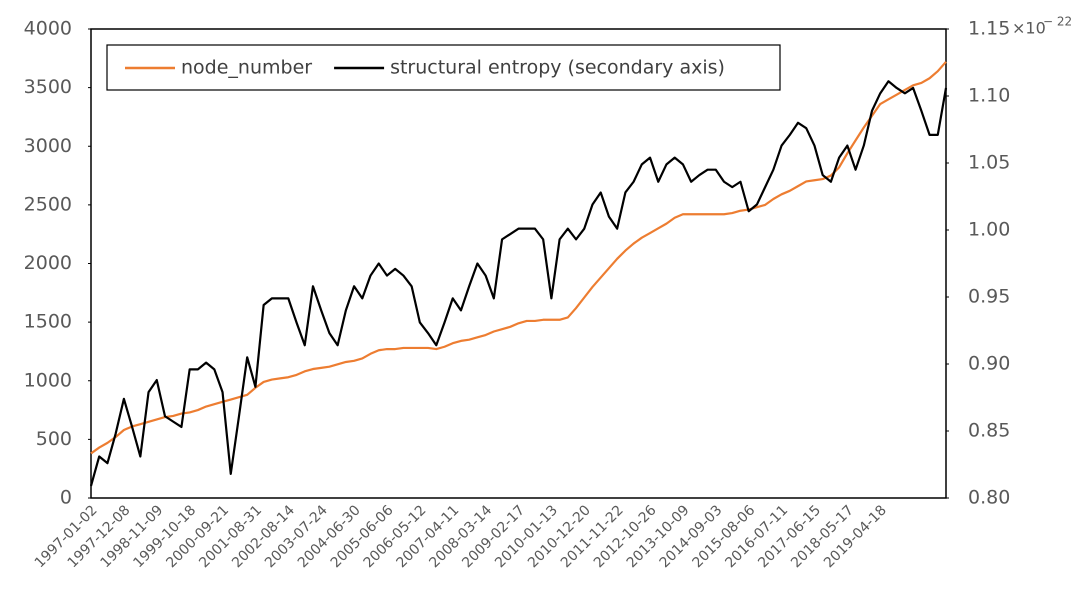  I want to click on y2-tick-label: 0.85, so click(989, 431).